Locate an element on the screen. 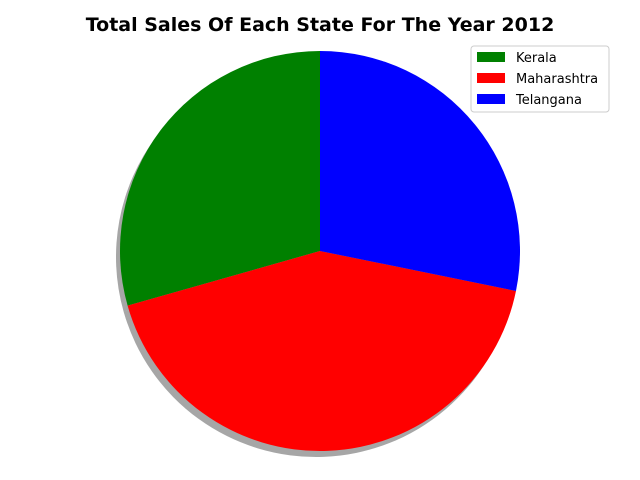  legend-entries: Kerala Maharashtra Telangana is located at coordinates (537, 79).